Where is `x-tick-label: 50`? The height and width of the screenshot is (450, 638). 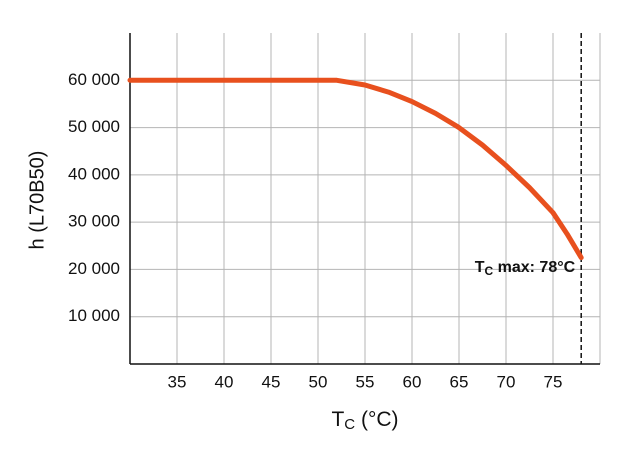
x-tick-label: 50 is located at coordinates (318, 381).